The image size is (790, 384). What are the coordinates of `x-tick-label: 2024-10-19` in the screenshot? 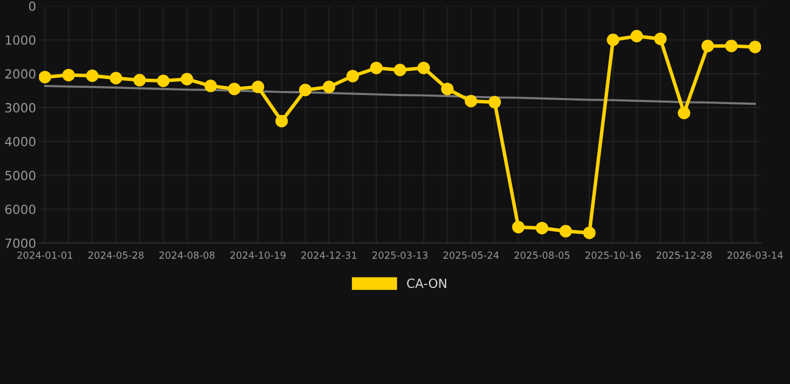 It's located at (258, 255).